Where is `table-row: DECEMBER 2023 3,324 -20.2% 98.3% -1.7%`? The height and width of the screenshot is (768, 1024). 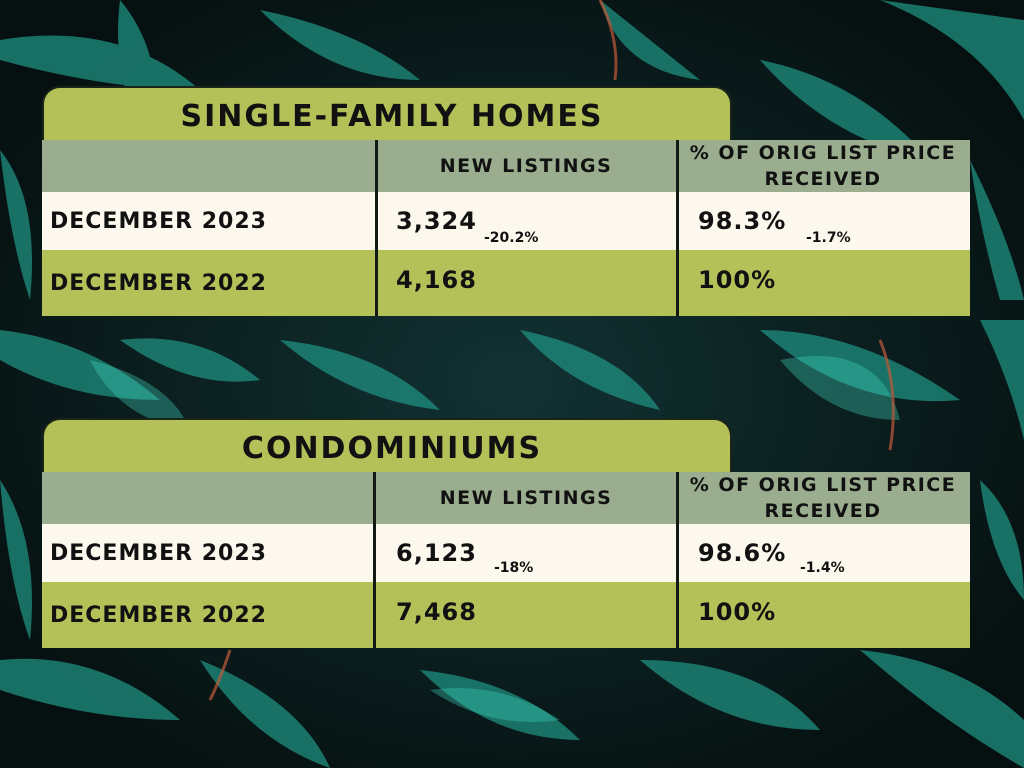
table-row: DECEMBER 2023 3,324 -20.2% 98.3% -1.7% is located at coordinates (506, 221).